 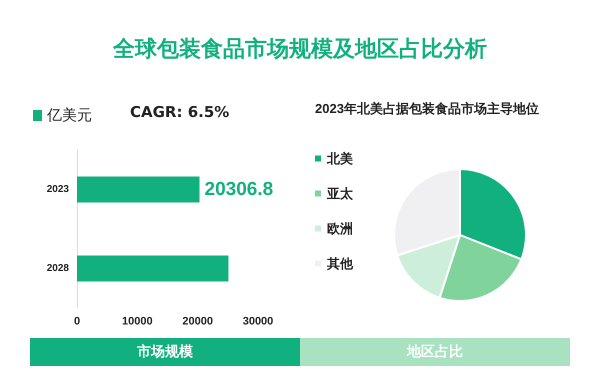 What do you see at coordinates (77, 322) in the screenshot?
I see `x-tick-label: 0` at bounding box center [77, 322].